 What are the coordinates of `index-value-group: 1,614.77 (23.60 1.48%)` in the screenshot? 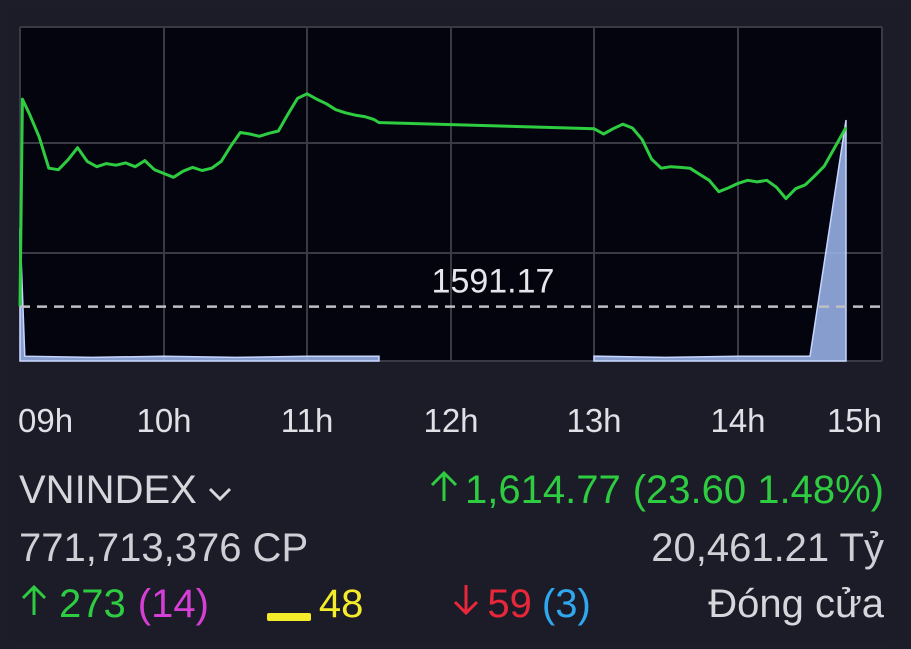 It's located at (655, 490).